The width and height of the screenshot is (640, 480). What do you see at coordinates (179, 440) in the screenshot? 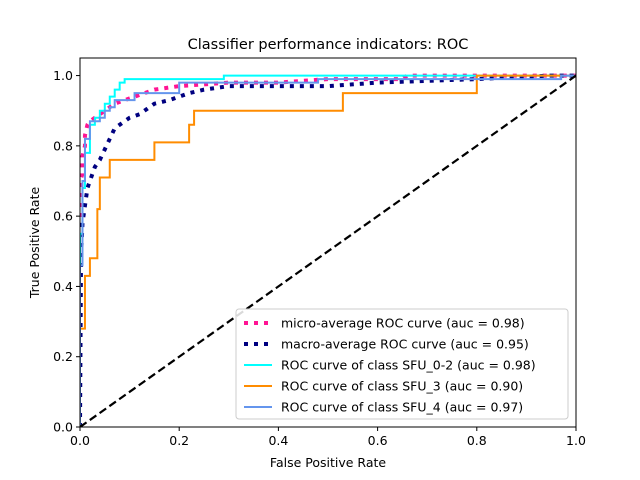
I see `x-tick-label: 0.2` at bounding box center [179, 440].